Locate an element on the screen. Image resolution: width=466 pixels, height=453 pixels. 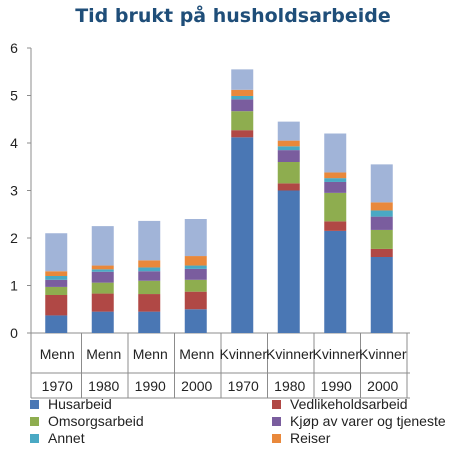
y-tick-label: 6 is located at coordinates (14, 48).